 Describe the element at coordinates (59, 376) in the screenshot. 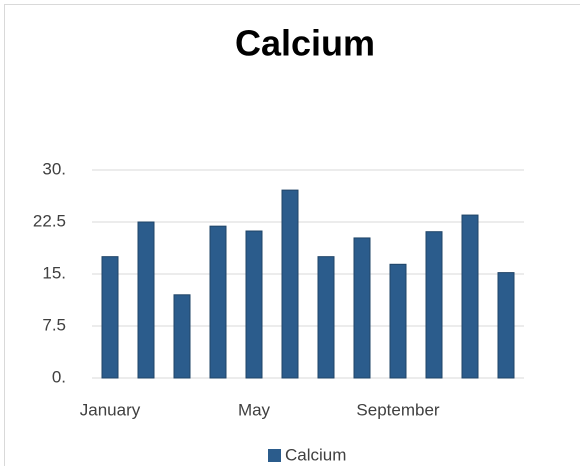

I see `y-tick-label: 0.` at that location.